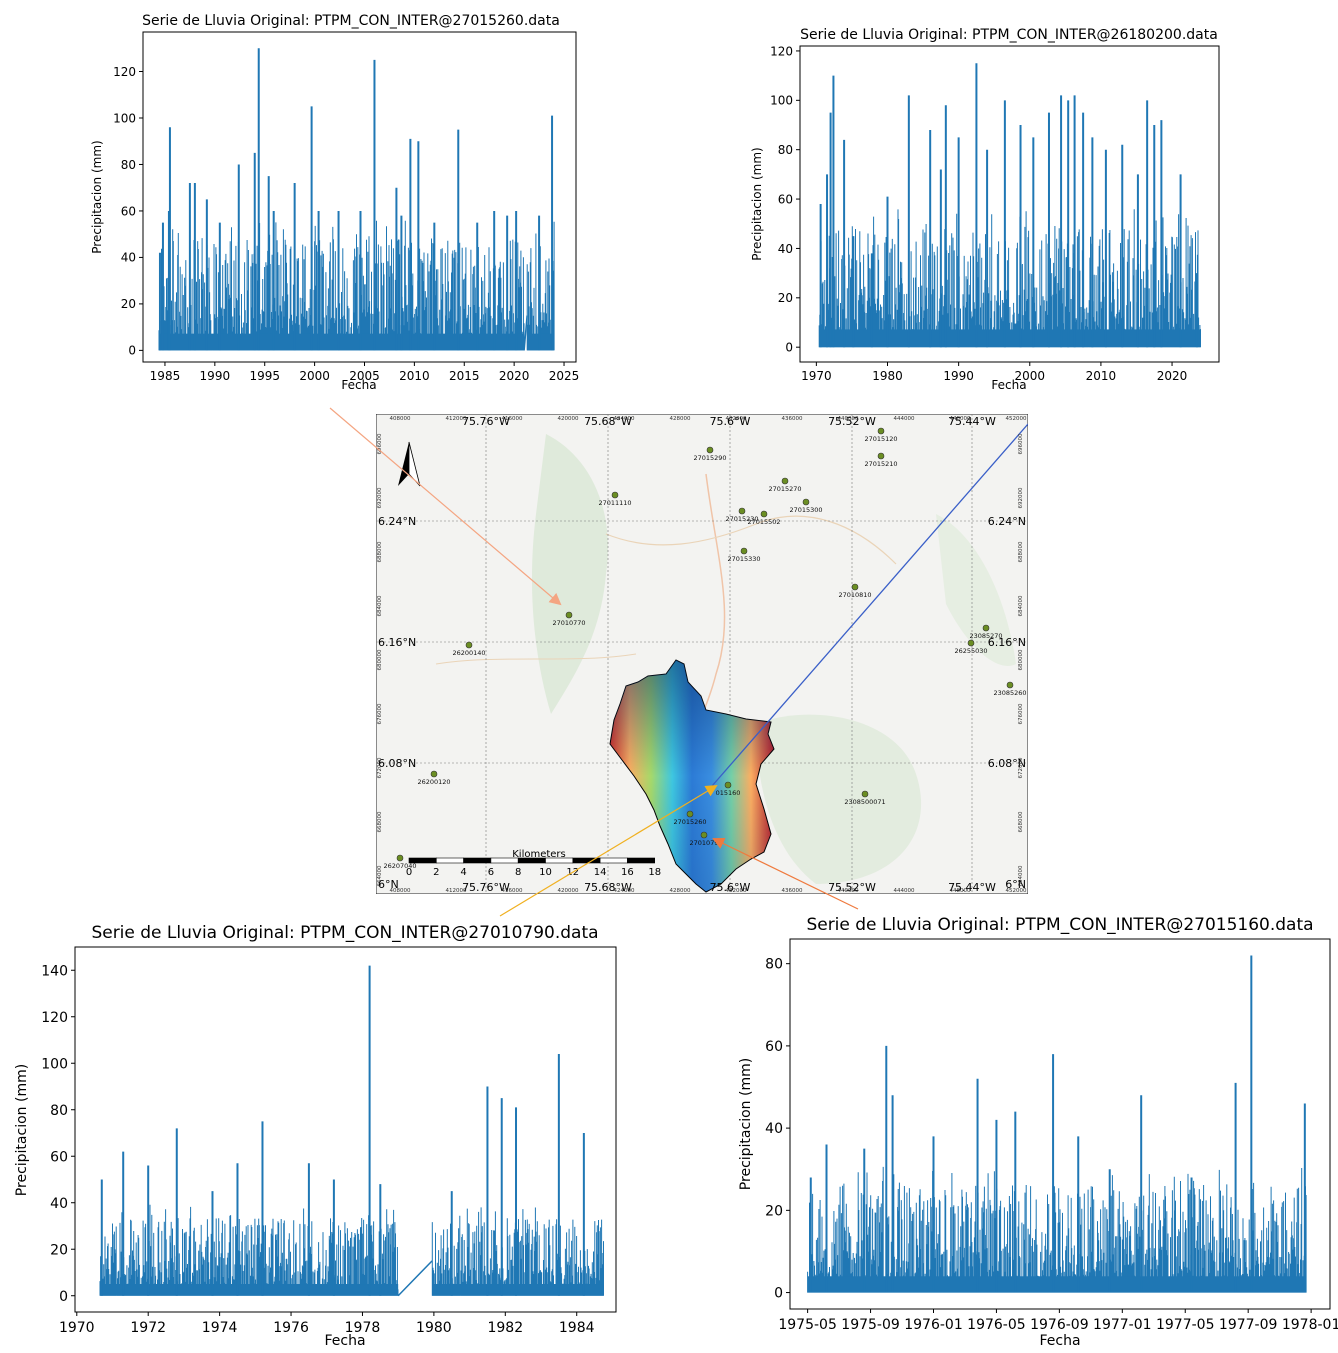 The image size is (1338, 1353). Describe the element at coordinates (436, 872) in the screenshot. I see `scale-tick-label: 2` at that location.